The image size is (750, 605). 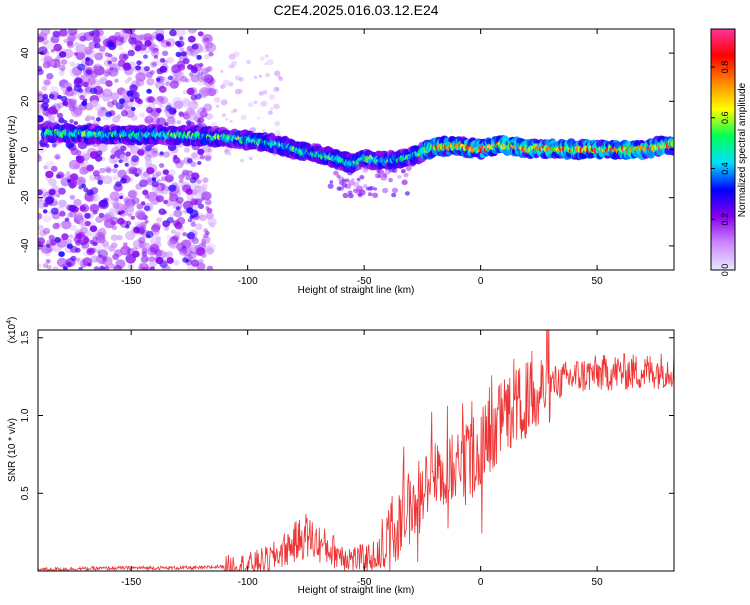 What do you see at coordinates (742, 149) in the screenshot?
I see `colorbar-label: Normalized spectral amplitude` at bounding box center [742, 149].